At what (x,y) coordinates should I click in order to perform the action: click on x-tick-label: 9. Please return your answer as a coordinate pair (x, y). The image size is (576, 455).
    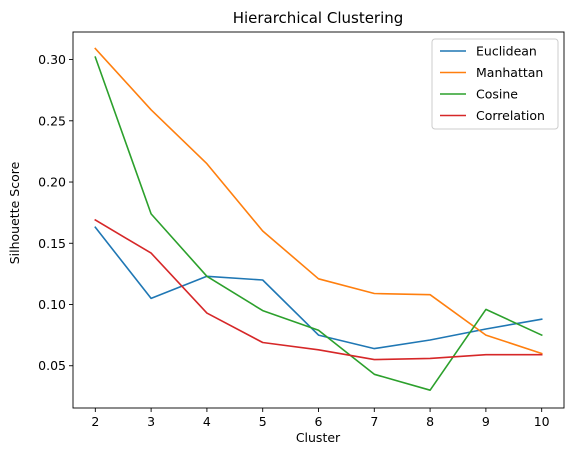
    Looking at the image, I should click on (486, 421).